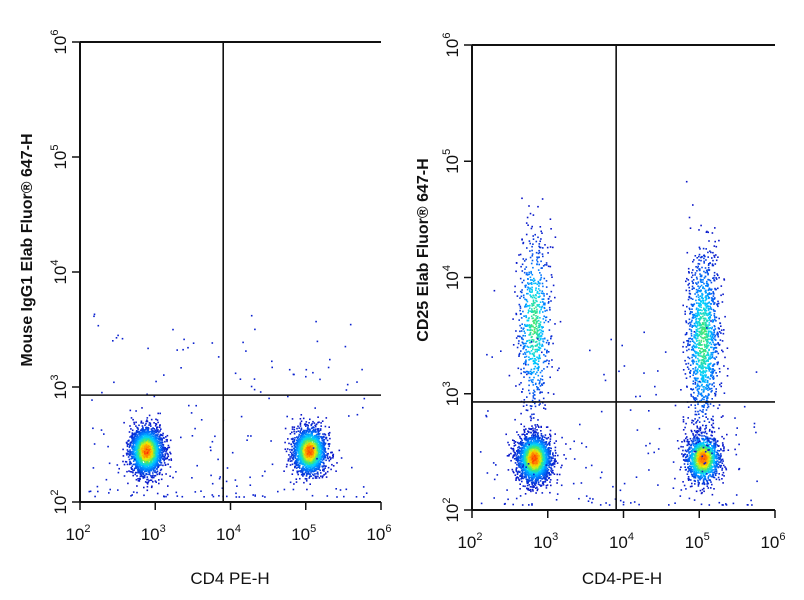 The height and width of the screenshot is (600, 804). What do you see at coordinates (27, 249) in the screenshot?
I see `y-axis-label: Mouse IgG1 Elab Fluor® 647-H` at bounding box center [27, 249].